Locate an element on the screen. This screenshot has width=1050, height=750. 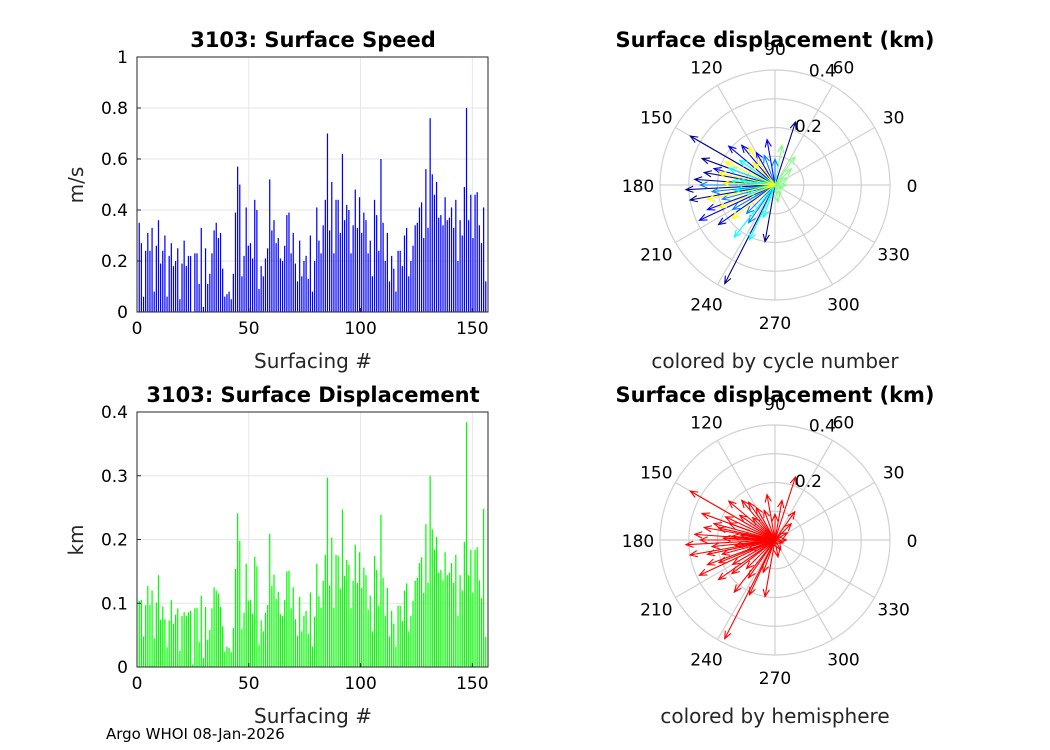
polar-cycle-angle-label: 240 is located at coordinates (706, 306).